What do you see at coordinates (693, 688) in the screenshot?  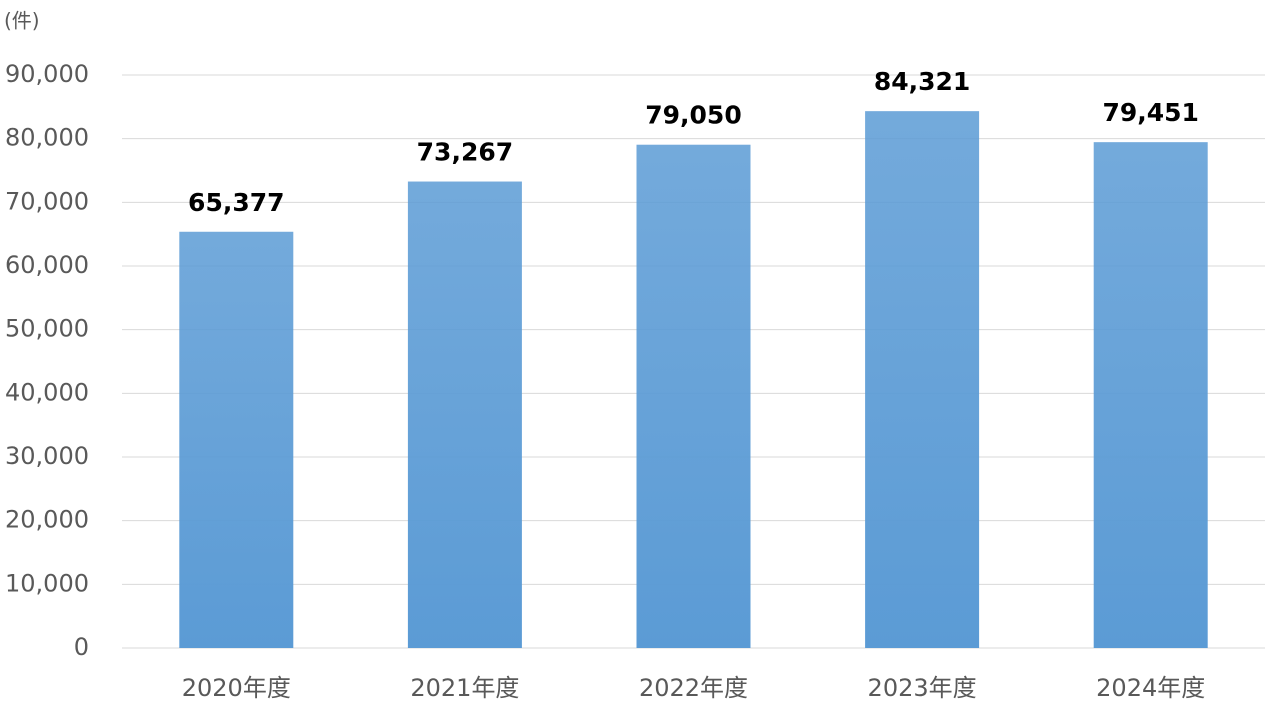 I see `x-tick-label: 2022年度` at bounding box center [693, 688].